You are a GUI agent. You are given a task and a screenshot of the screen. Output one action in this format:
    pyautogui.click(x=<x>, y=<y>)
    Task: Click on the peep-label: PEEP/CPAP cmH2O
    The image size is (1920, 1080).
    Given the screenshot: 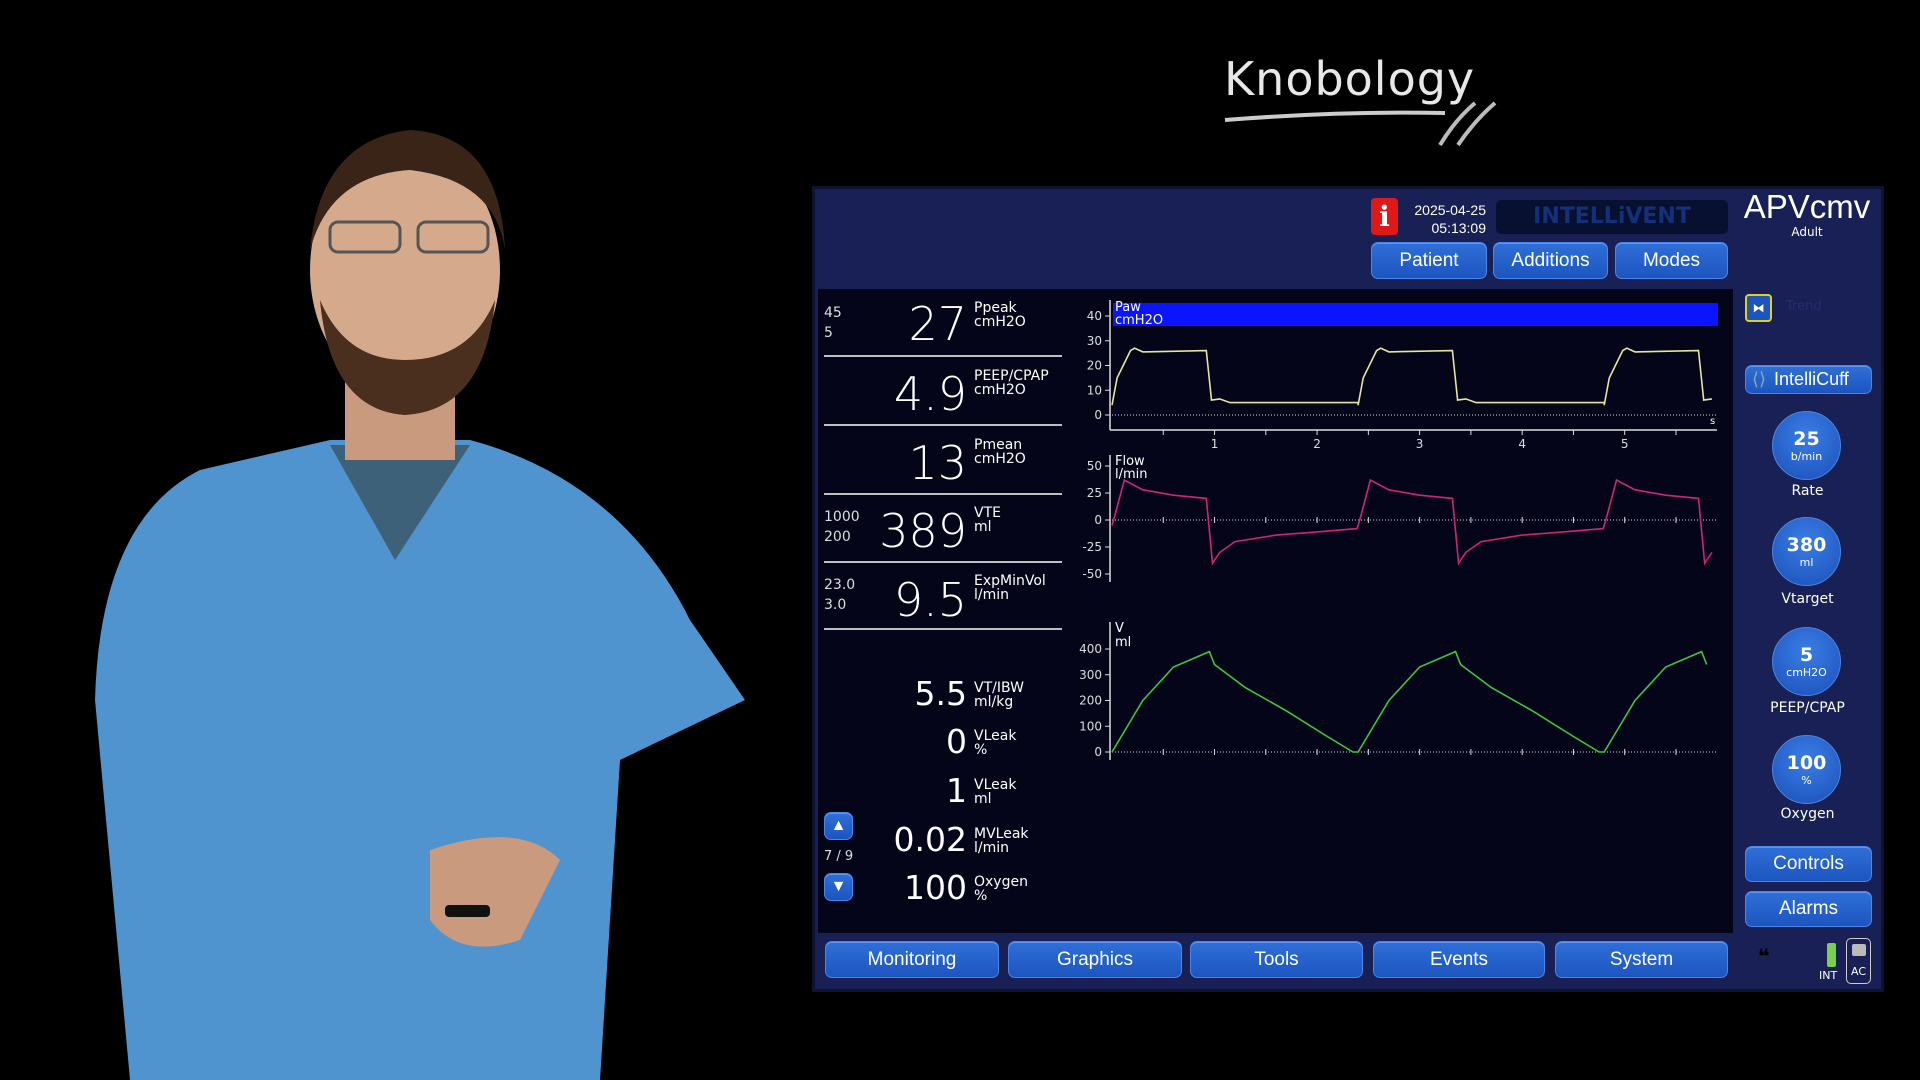 What is the action you would take?
    pyautogui.click(x=1011, y=383)
    